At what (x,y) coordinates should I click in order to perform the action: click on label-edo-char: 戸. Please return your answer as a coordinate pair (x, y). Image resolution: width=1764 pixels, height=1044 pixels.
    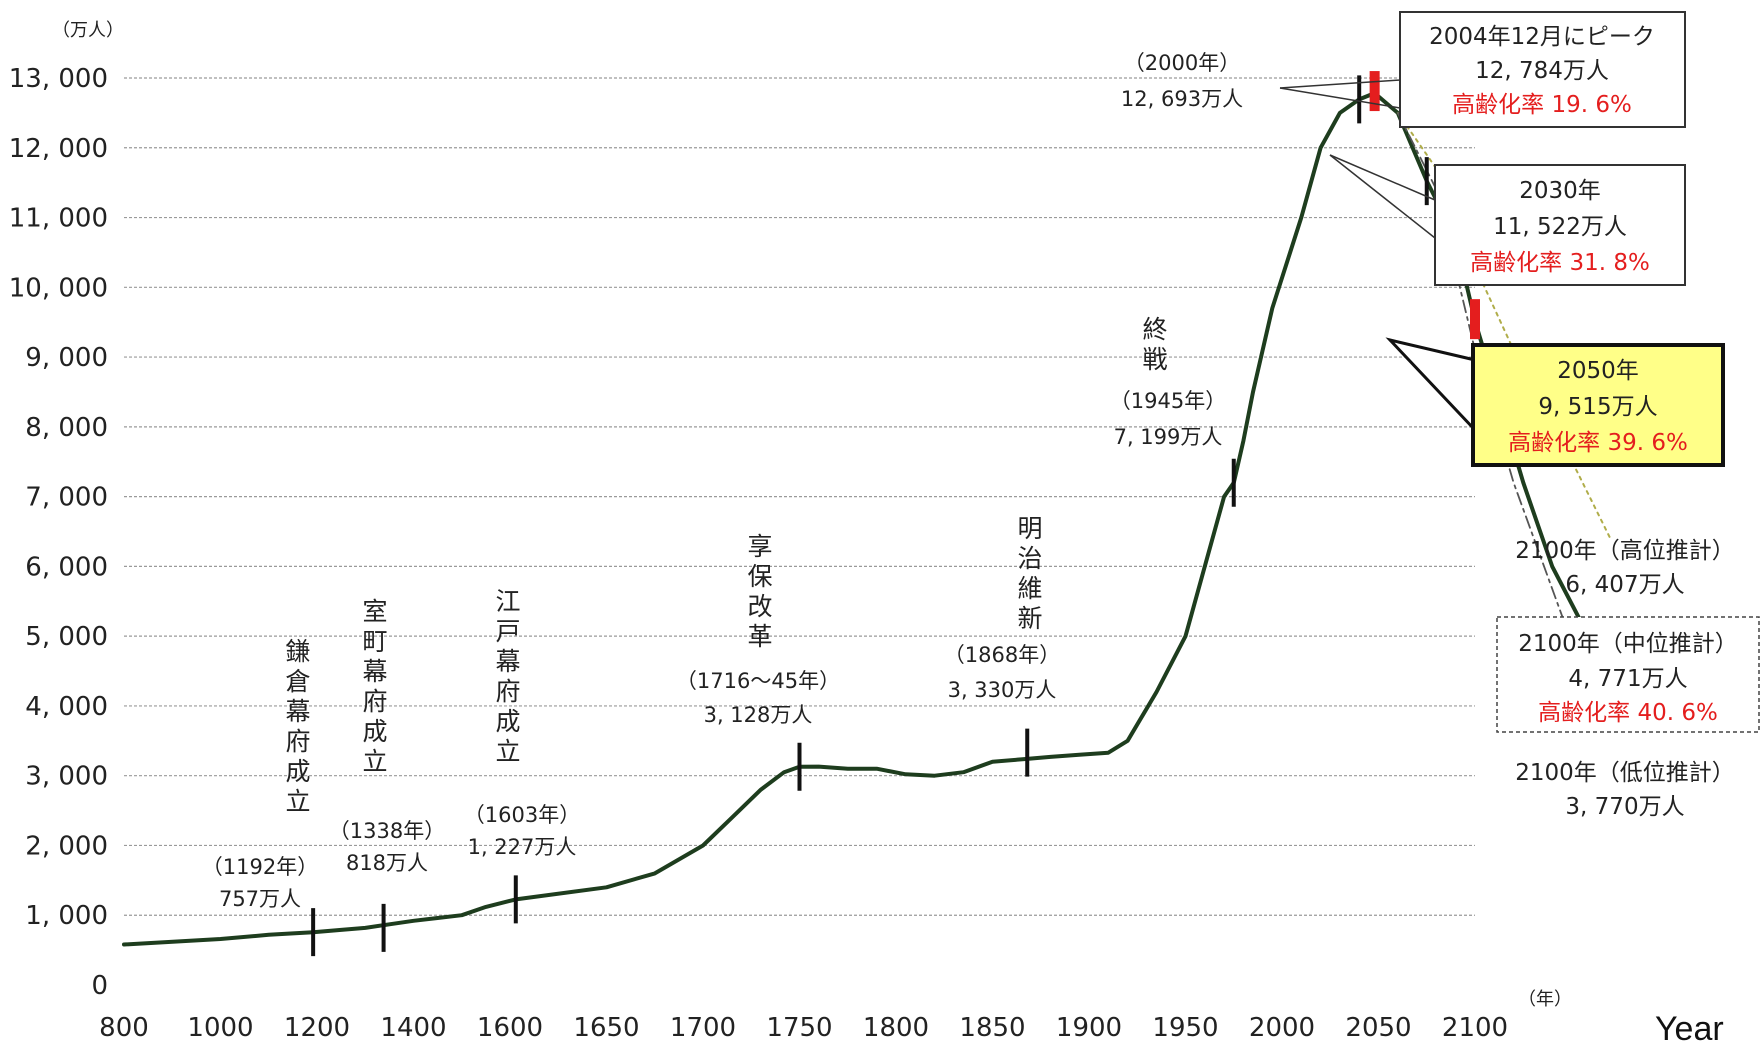
    Looking at the image, I should click on (507, 631).